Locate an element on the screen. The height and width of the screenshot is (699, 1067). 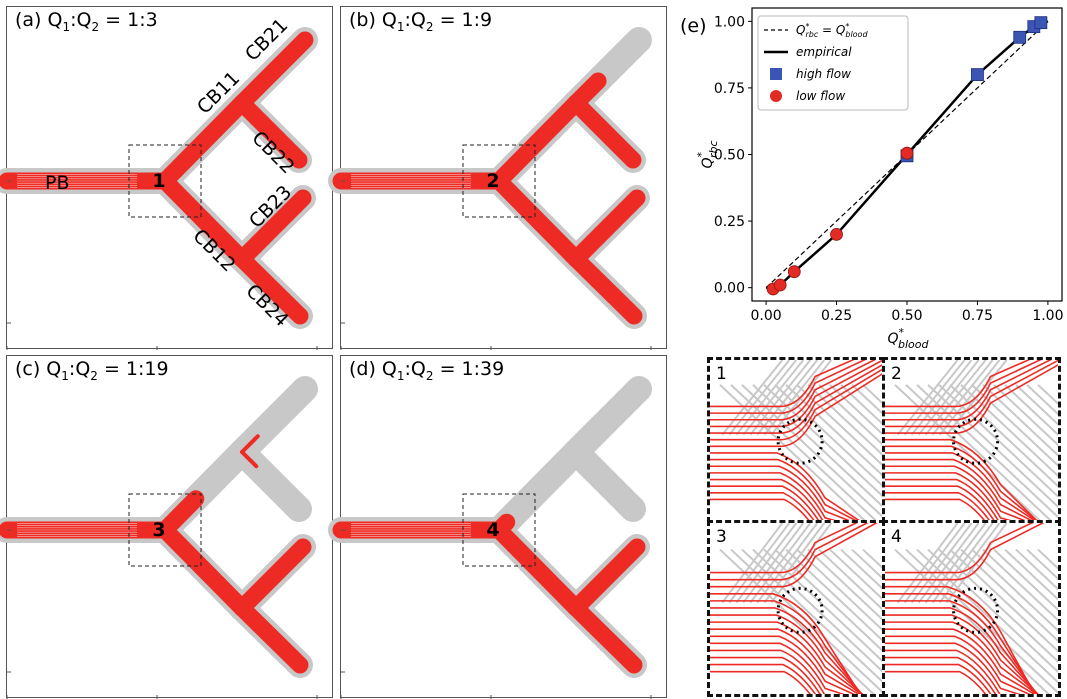
x-tick-label: 1.00 is located at coordinates (1047, 316).